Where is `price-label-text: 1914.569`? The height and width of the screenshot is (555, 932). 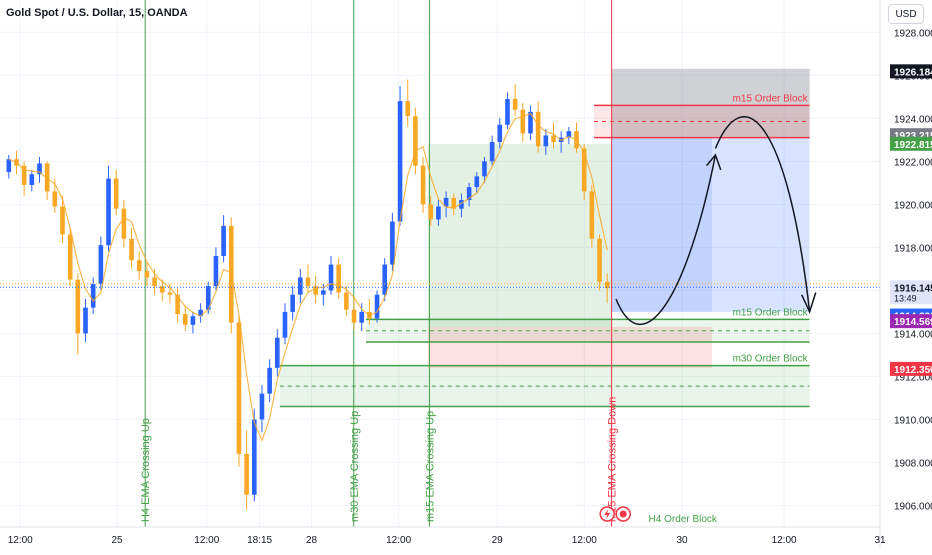 price-label-text: 1914.569 is located at coordinates (913, 322).